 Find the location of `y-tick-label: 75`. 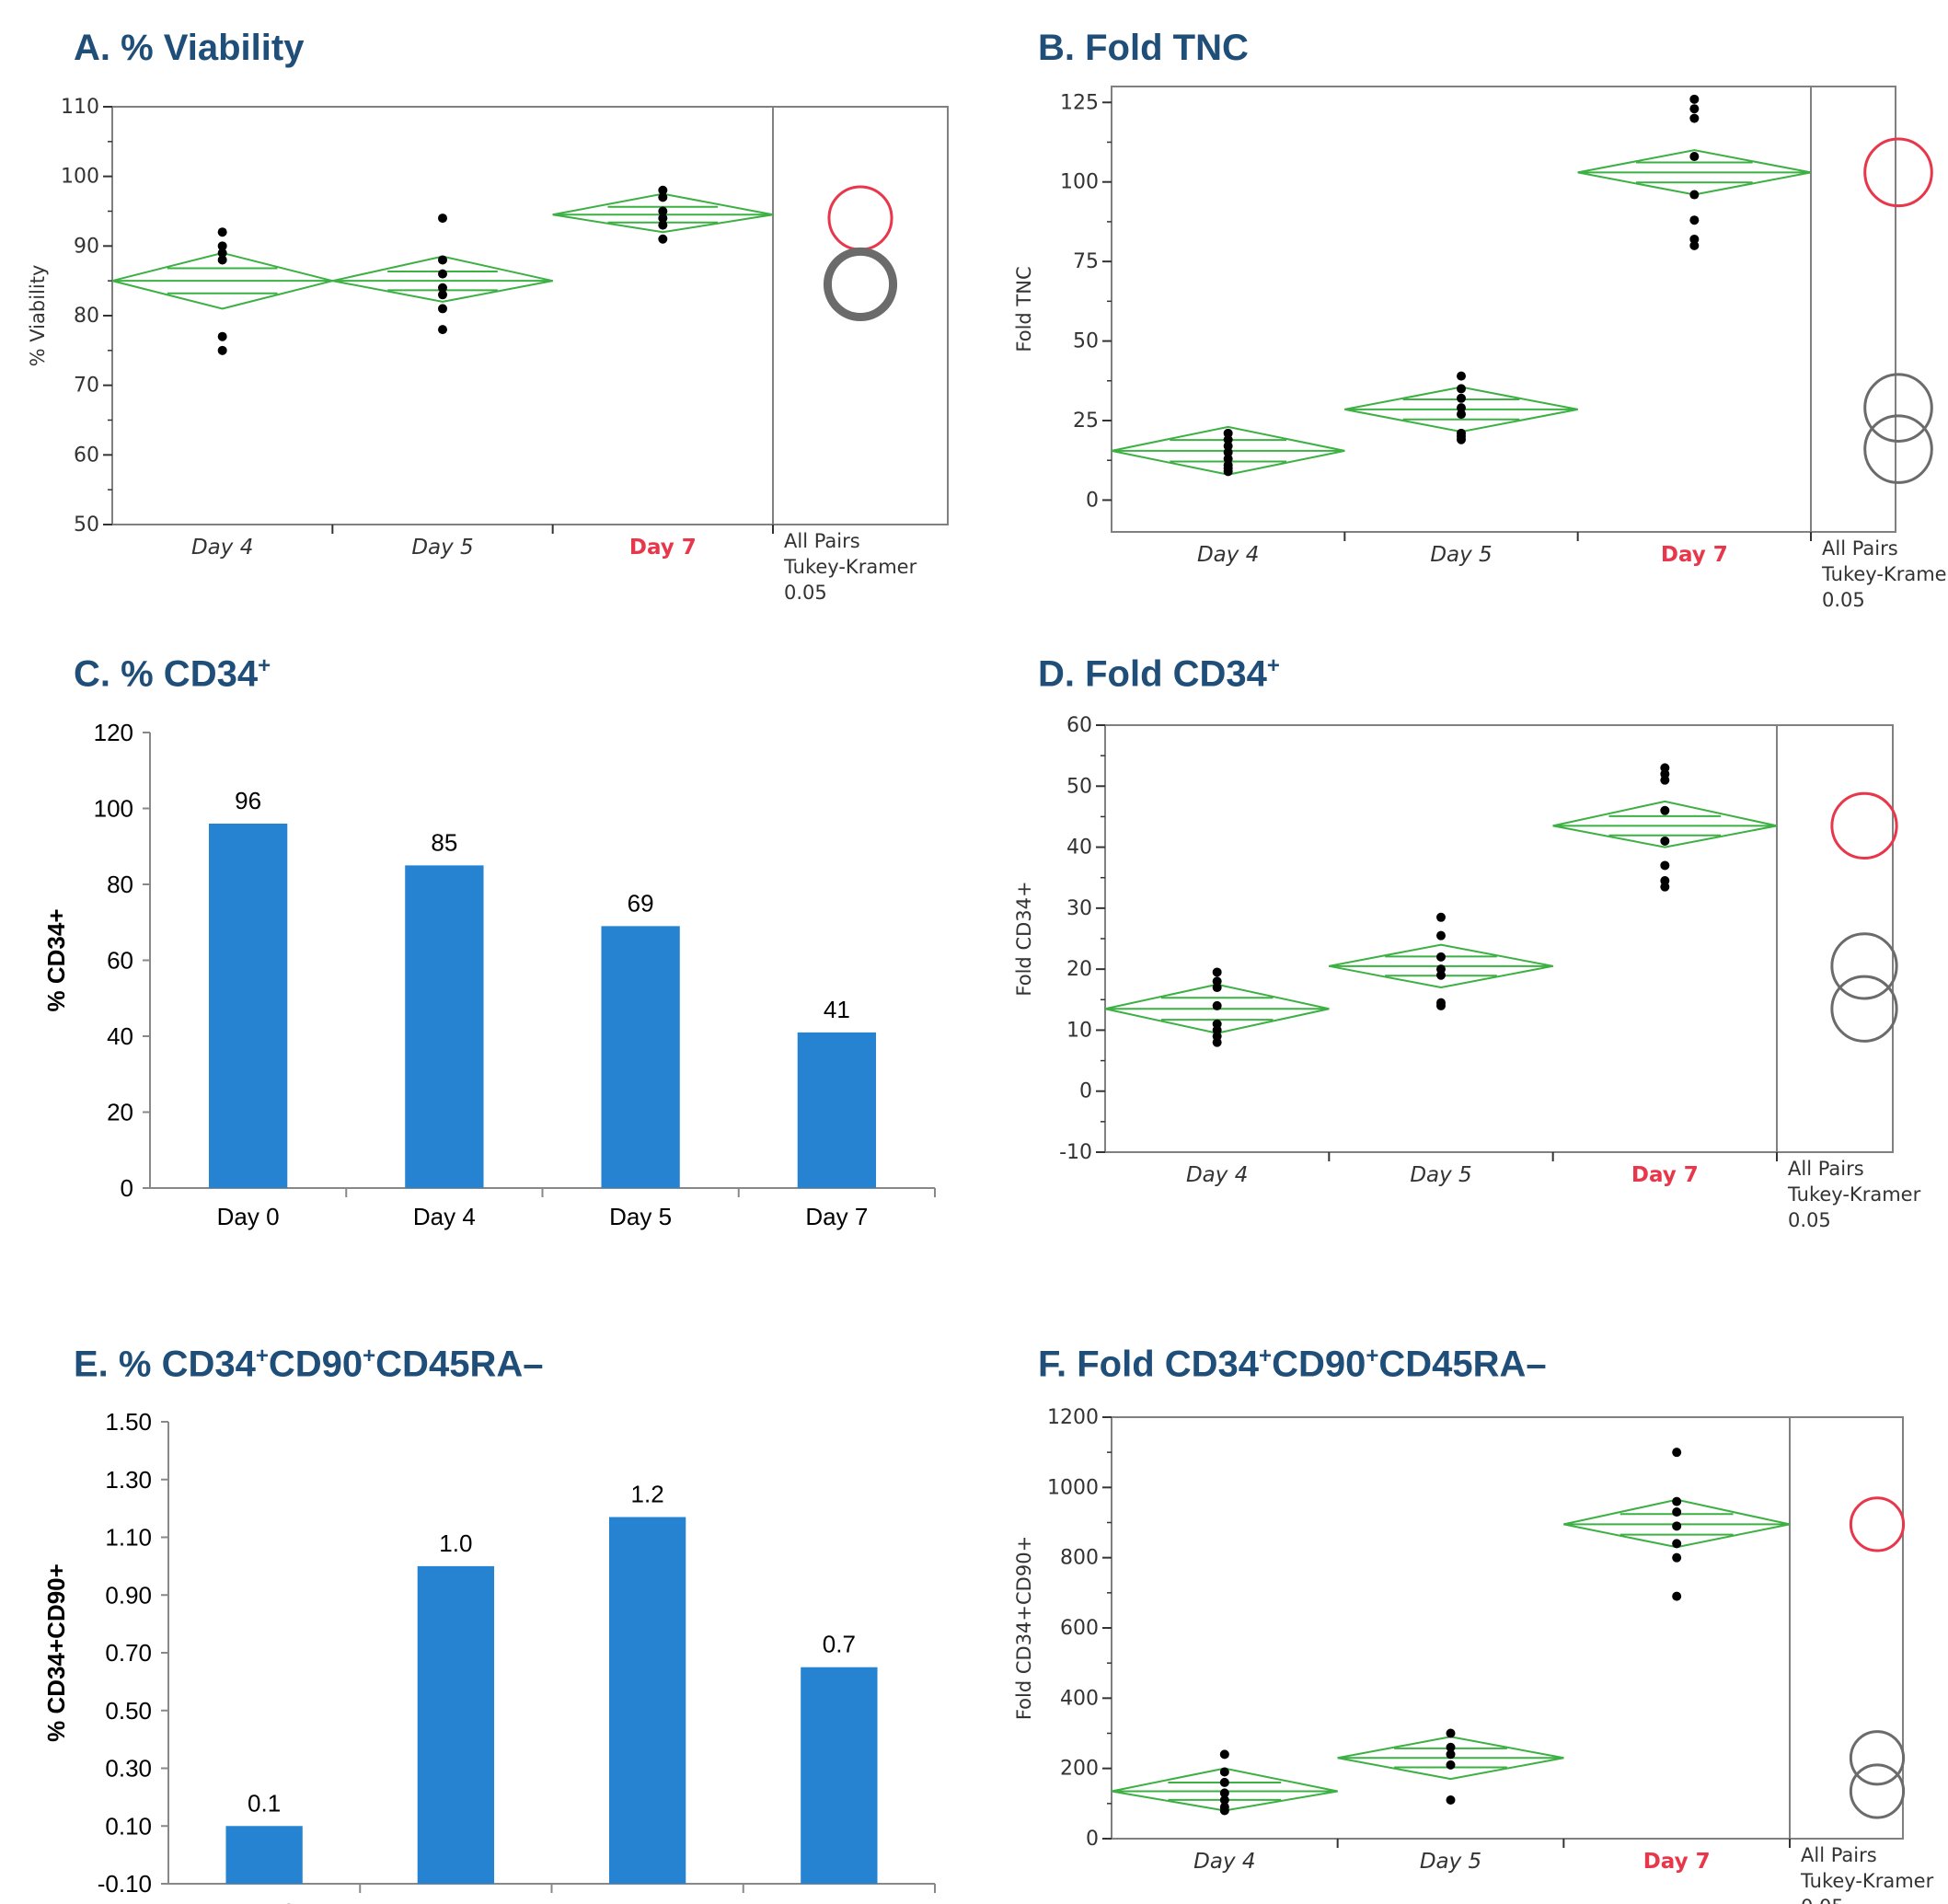

y-tick-label: 75 is located at coordinates (1086, 261).